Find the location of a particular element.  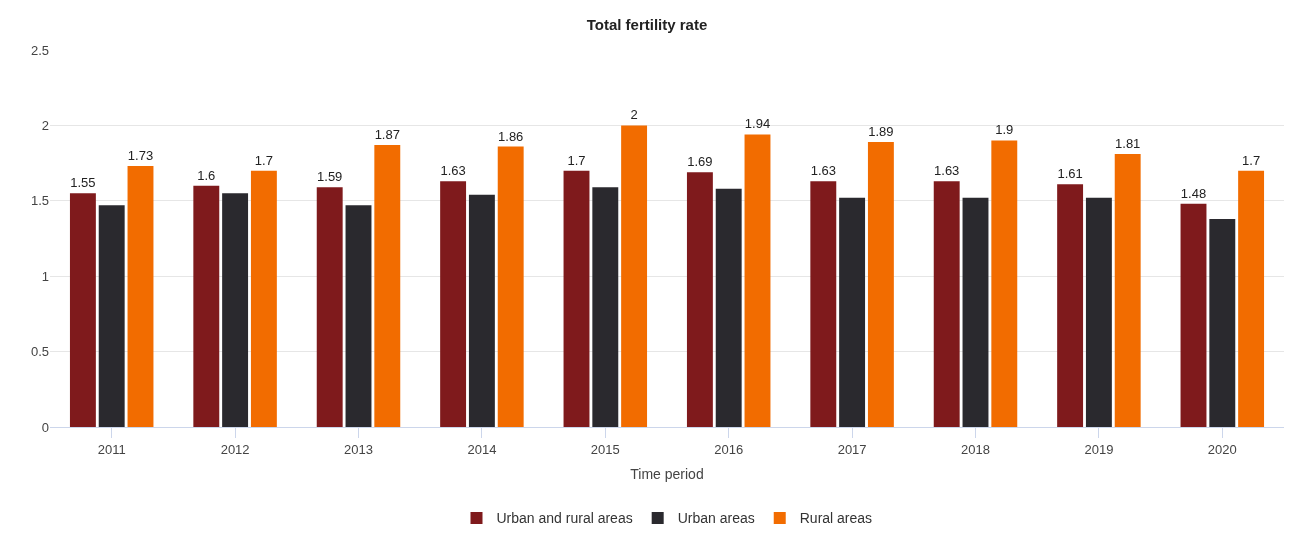

data-label: 1.48 is located at coordinates (1193, 193).